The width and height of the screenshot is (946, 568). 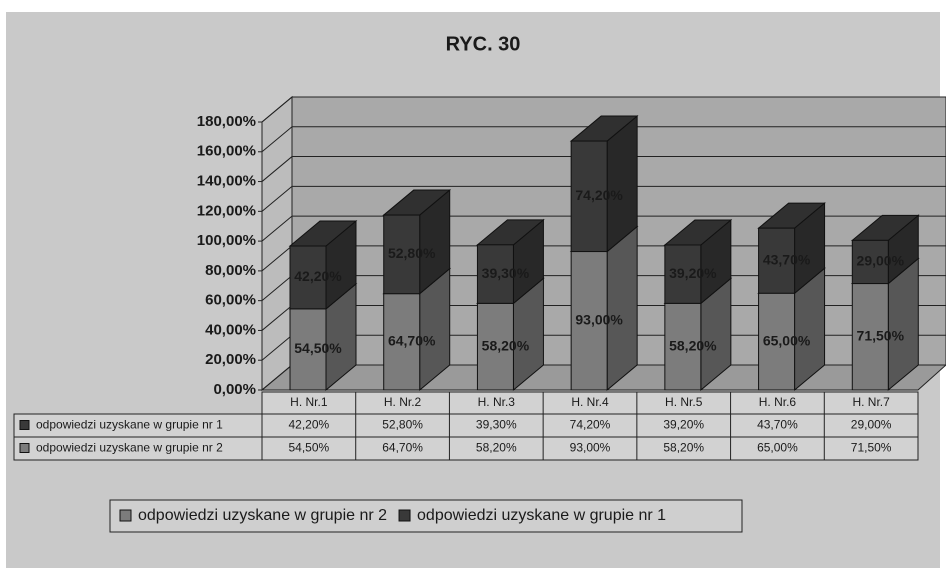 What do you see at coordinates (787, 259) in the screenshot?
I see `data-label: 43,70%` at bounding box center [787, 259].